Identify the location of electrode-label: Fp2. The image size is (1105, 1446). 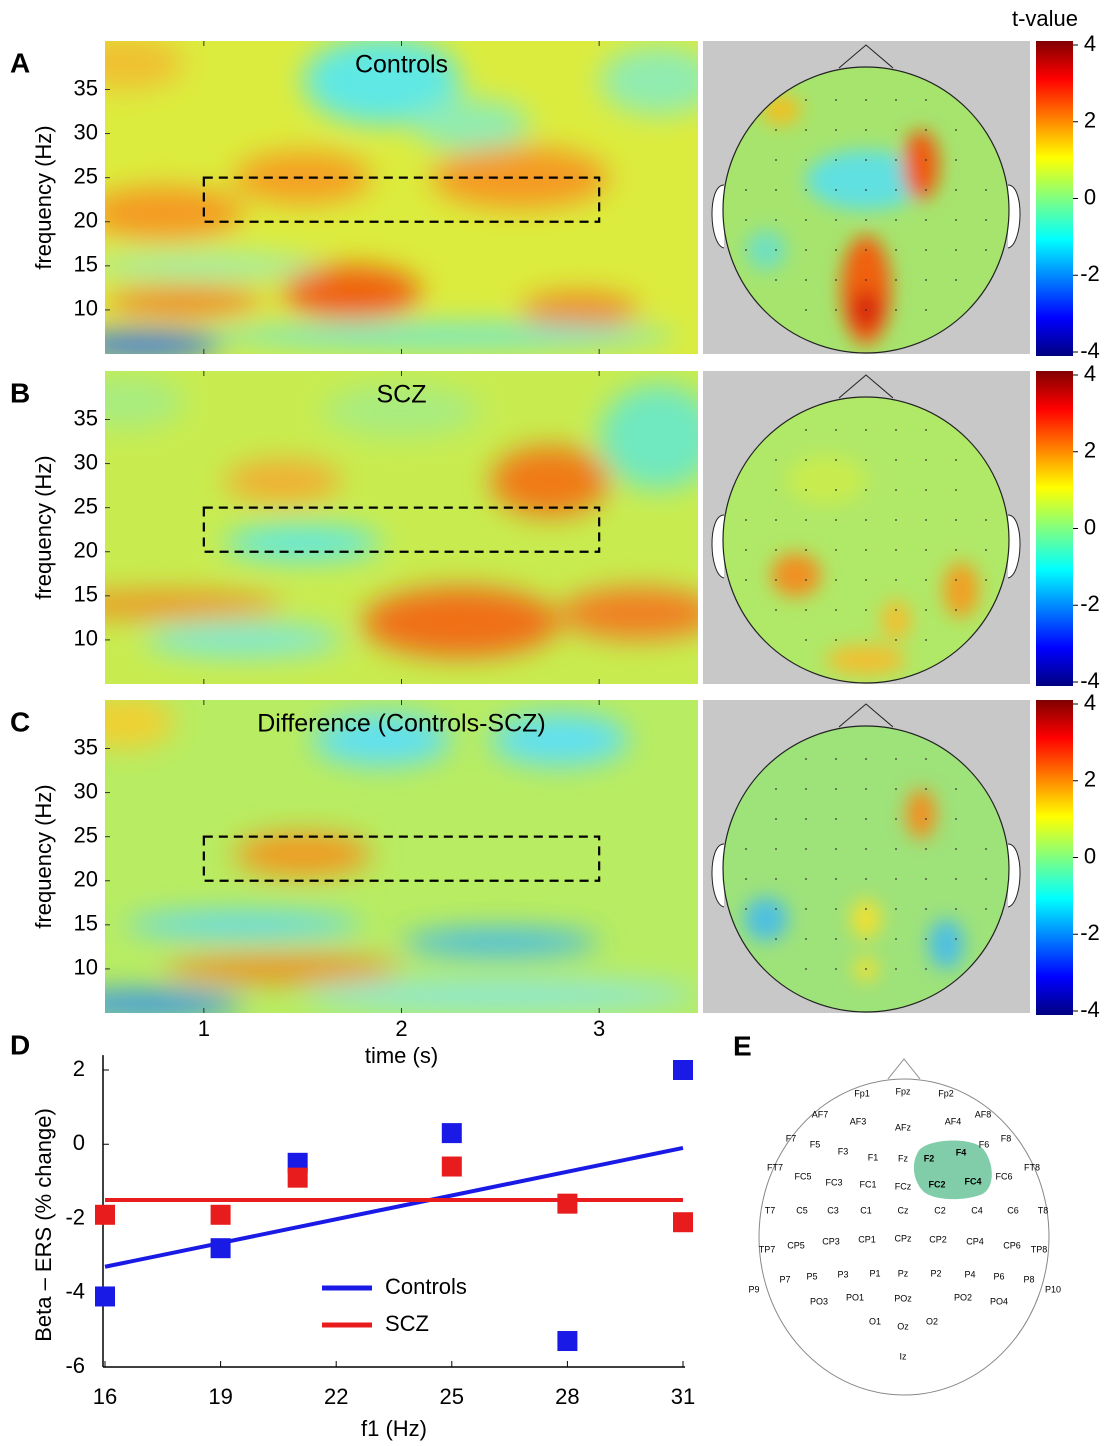
(946, 1093).